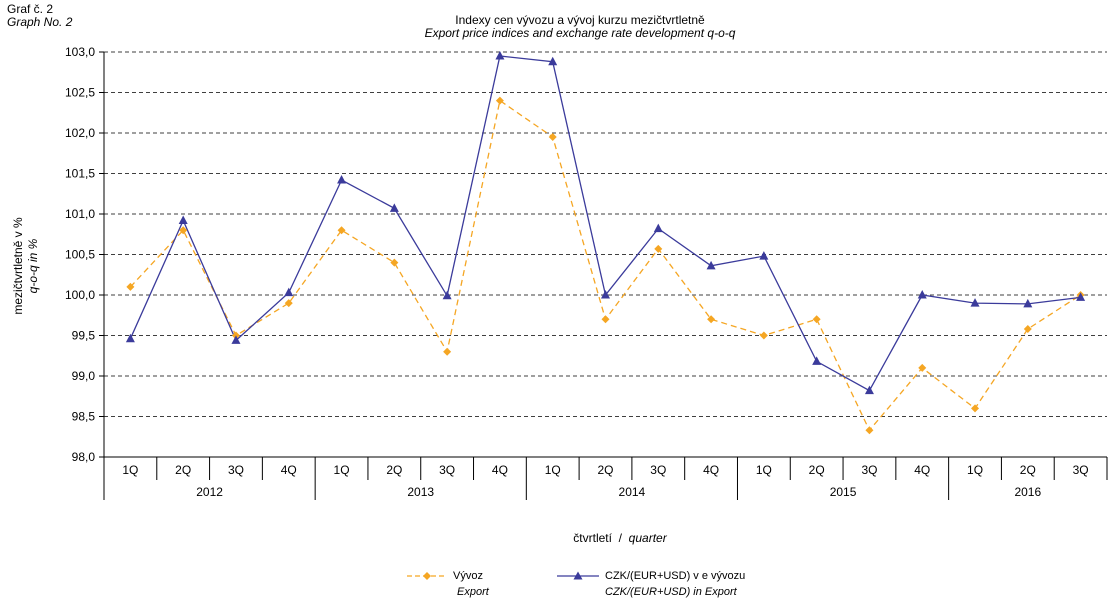 Image resolution: width=1111 pixels, height=606 pixels. Describe the element at coordinates (80, 295) in the screenshot. I see `y-tick-label: 100,0` at that location.